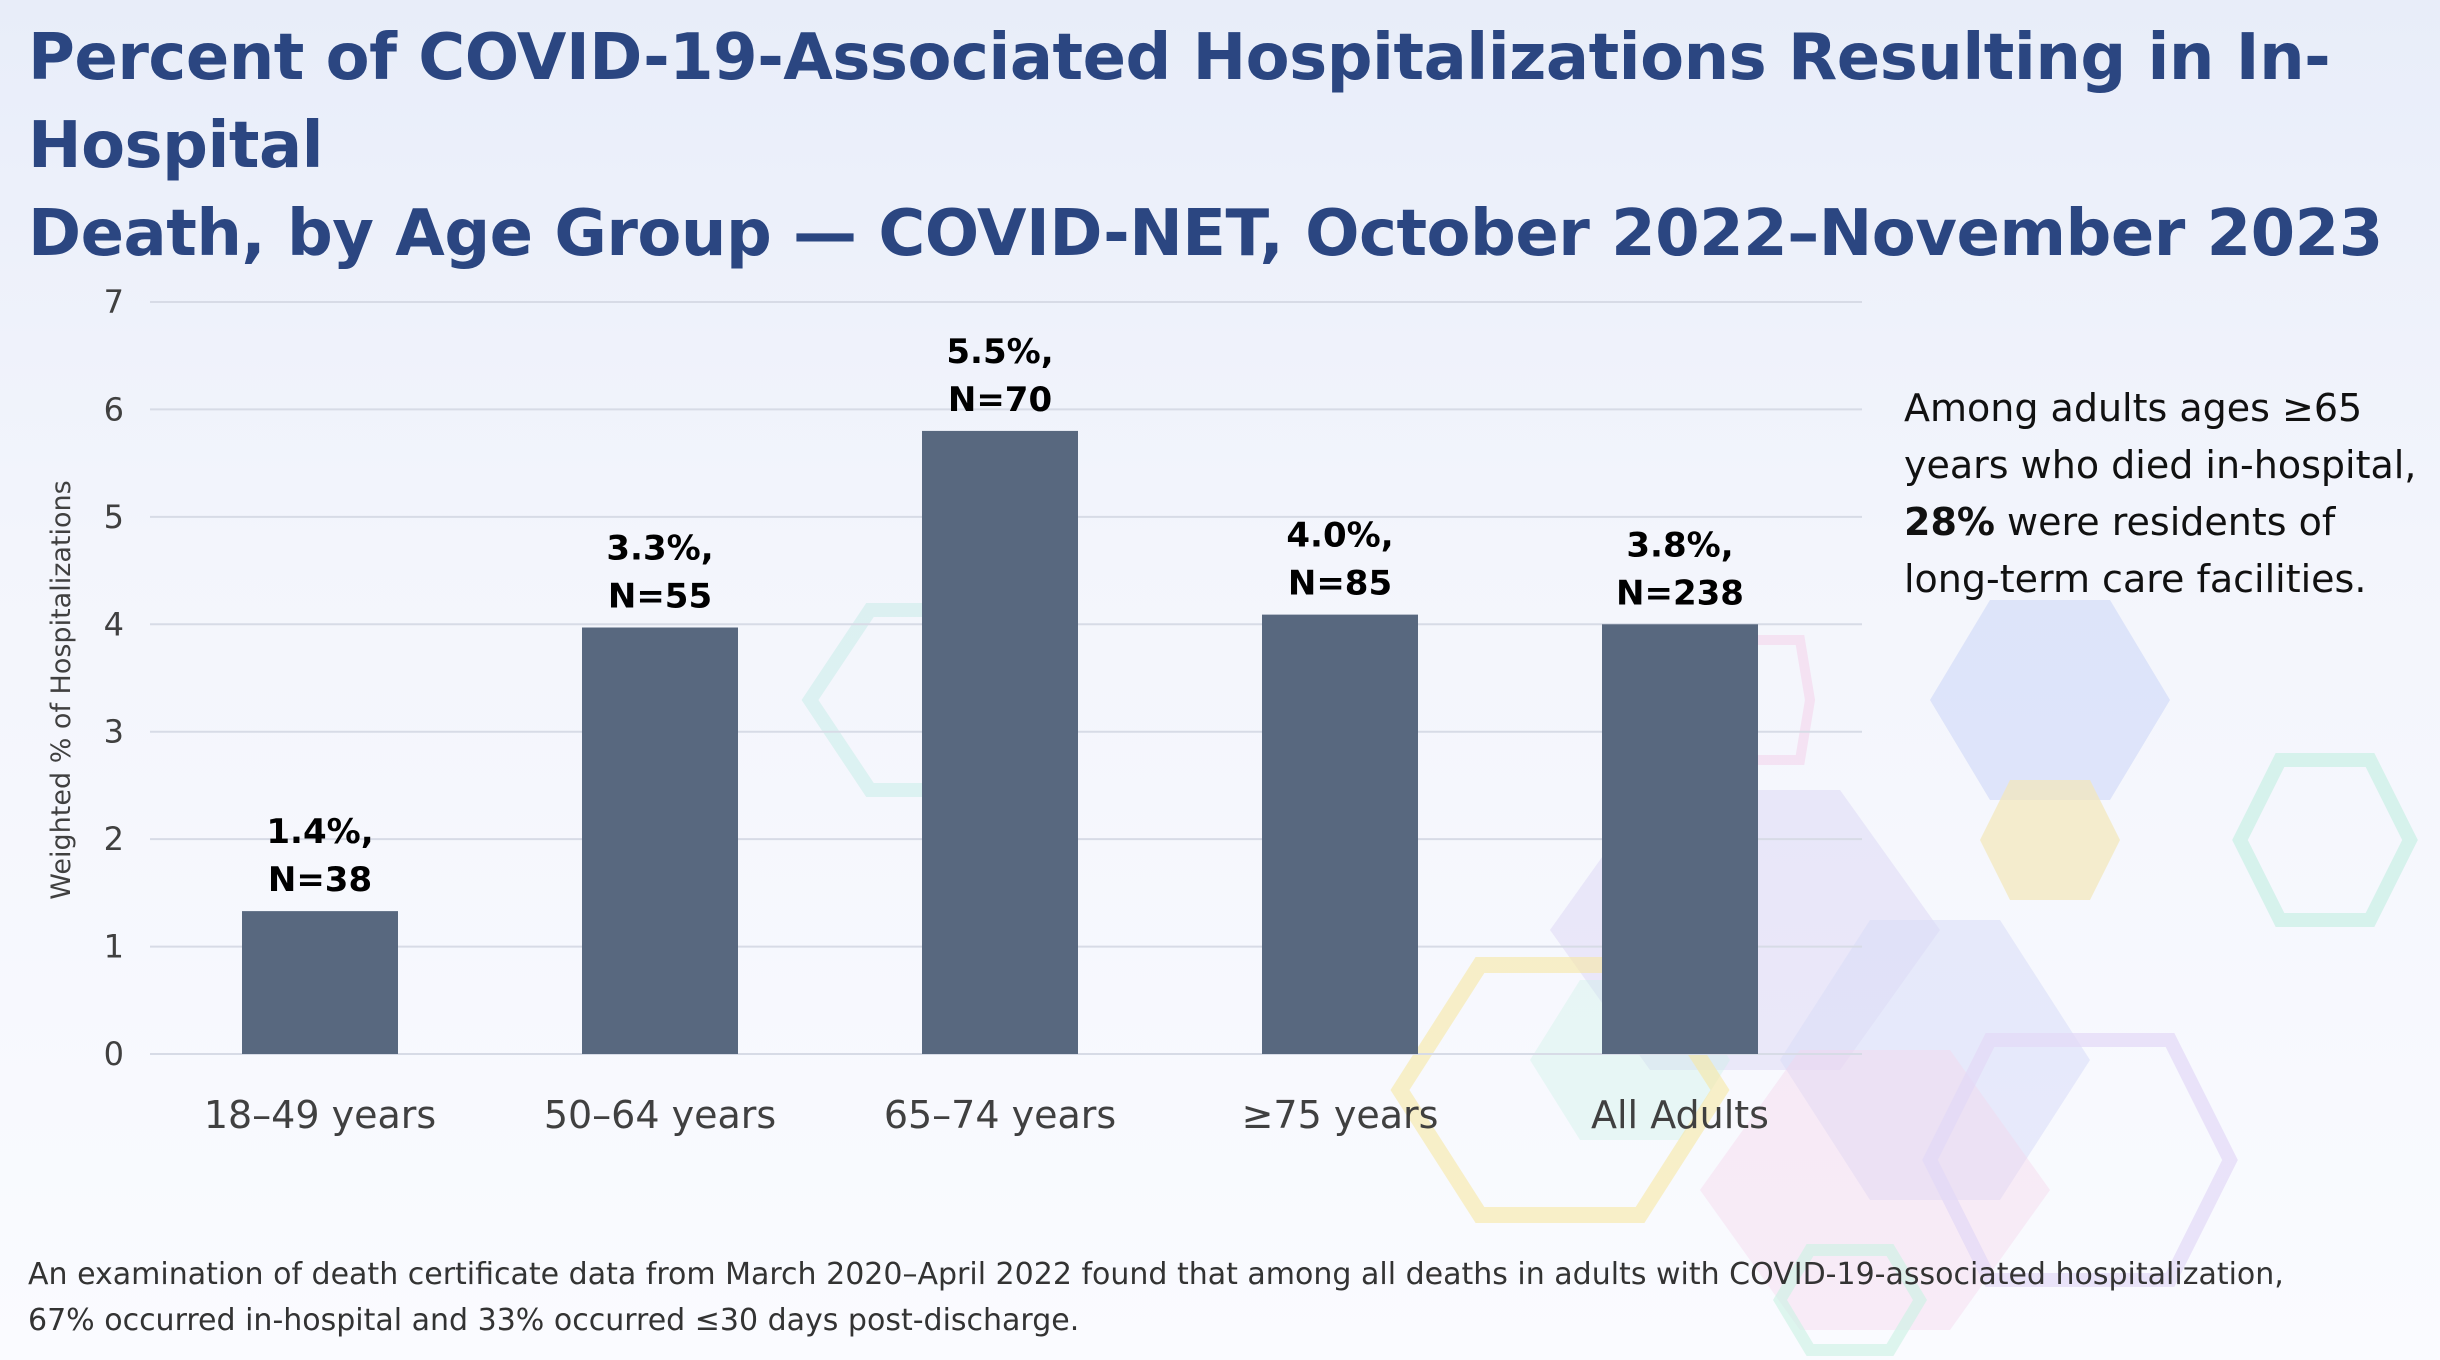 Image resolution: width=2440 pixels, height=1360 pixels. Describe the element at coordinates (114, 409) in the screenshot. I see `y-tick-label: 6` at that location.